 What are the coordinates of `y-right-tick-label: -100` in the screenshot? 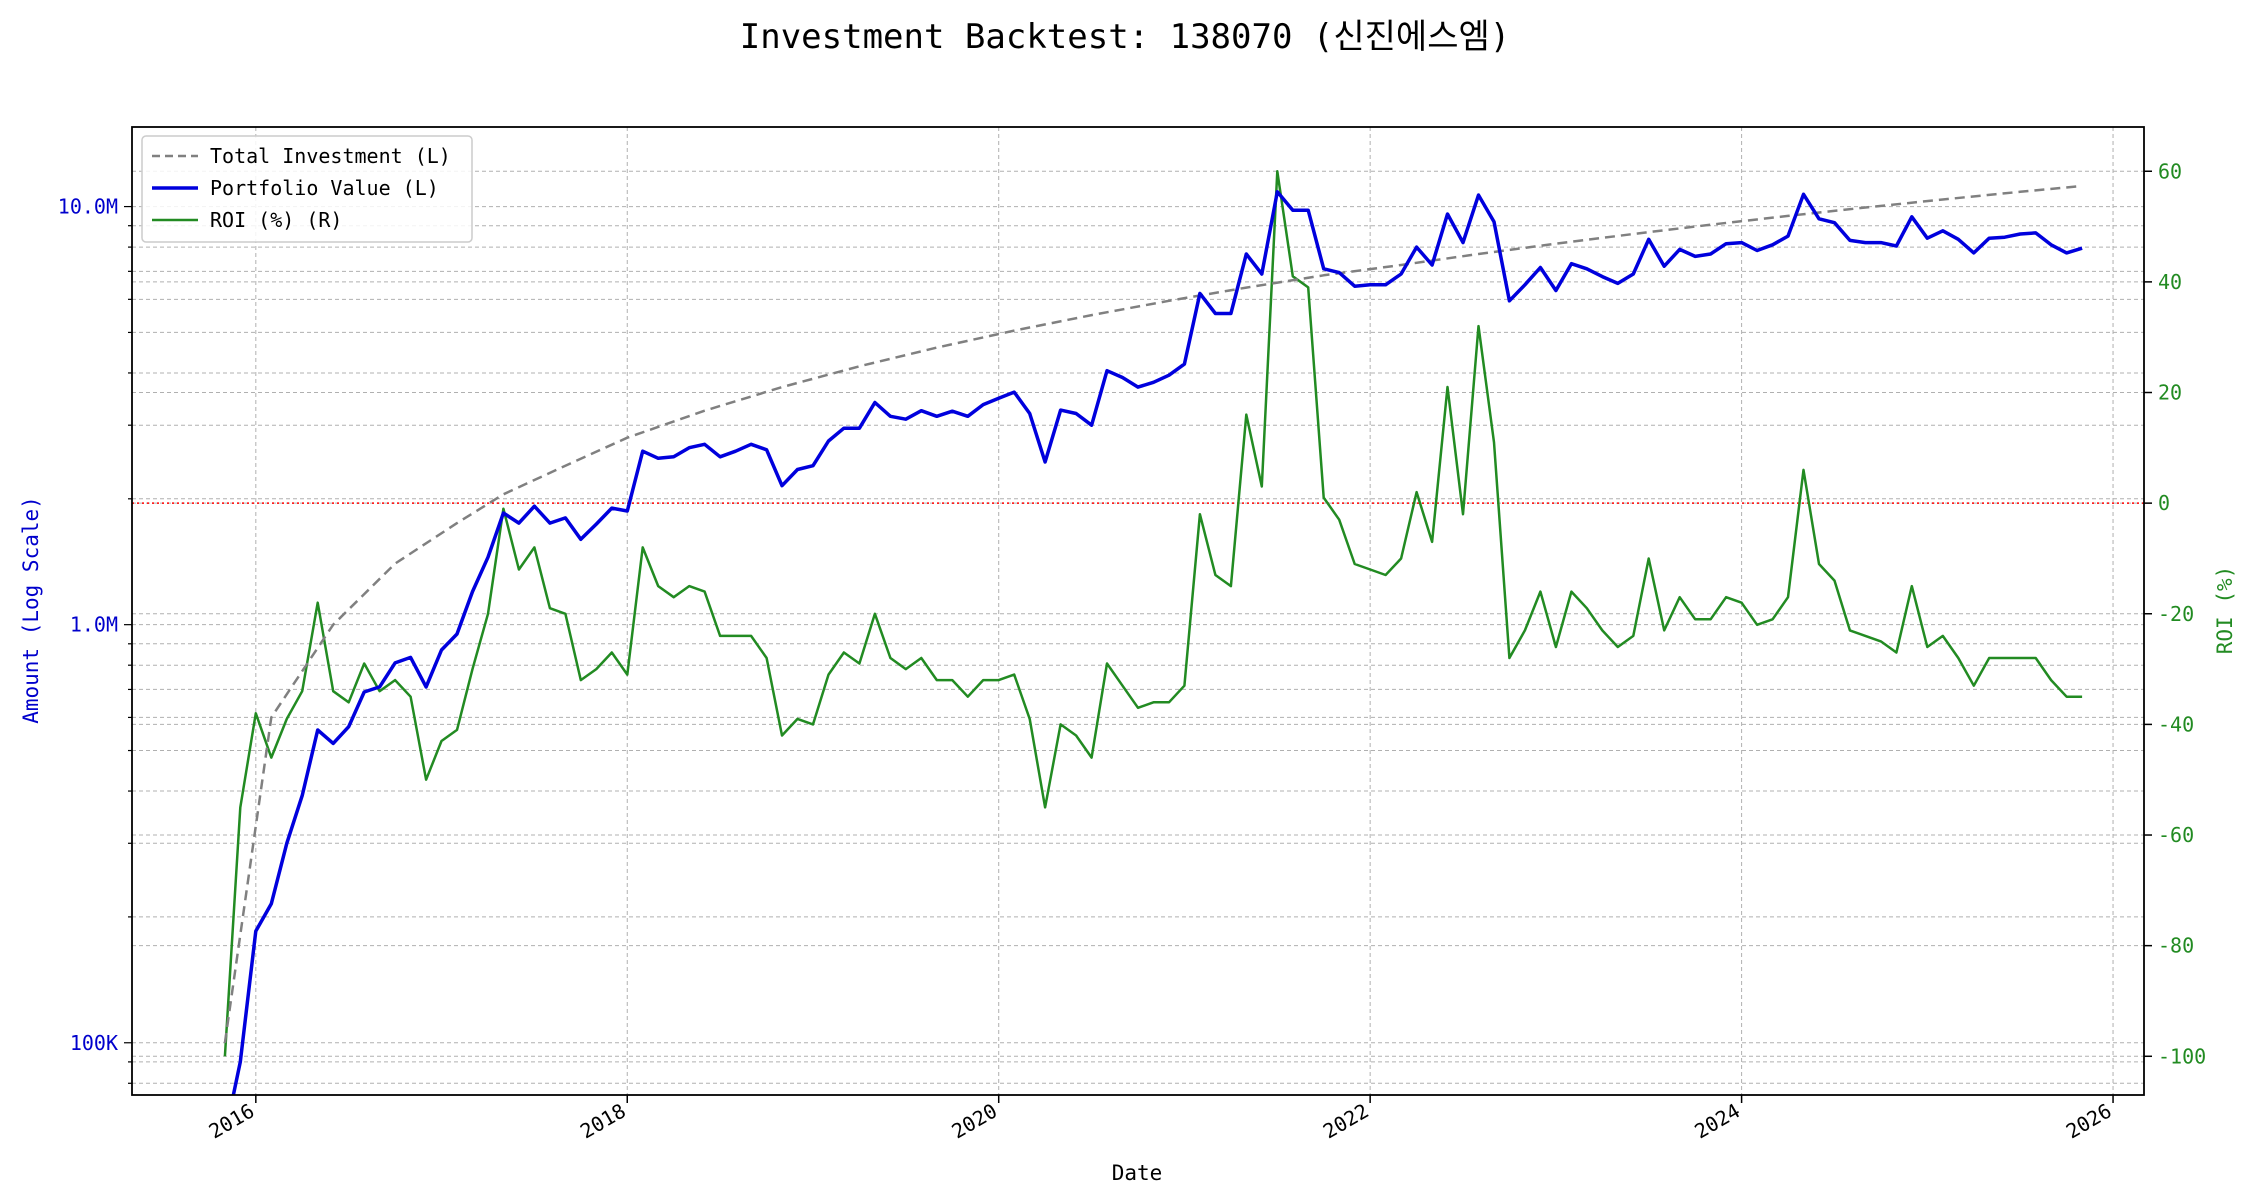 It's located at (2182, 1056).